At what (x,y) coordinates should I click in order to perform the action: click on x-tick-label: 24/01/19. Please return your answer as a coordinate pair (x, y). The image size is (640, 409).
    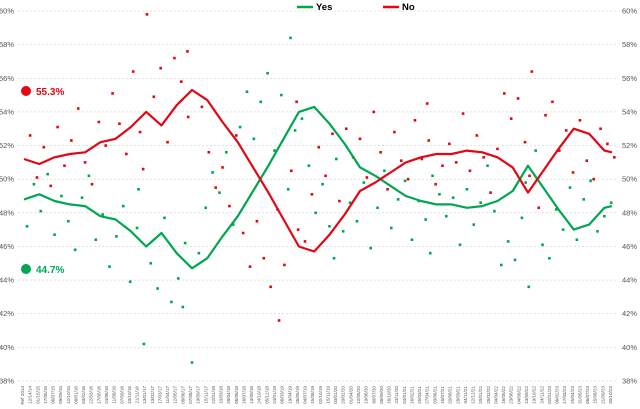
    Looking at the image, I should click on (274, 395).